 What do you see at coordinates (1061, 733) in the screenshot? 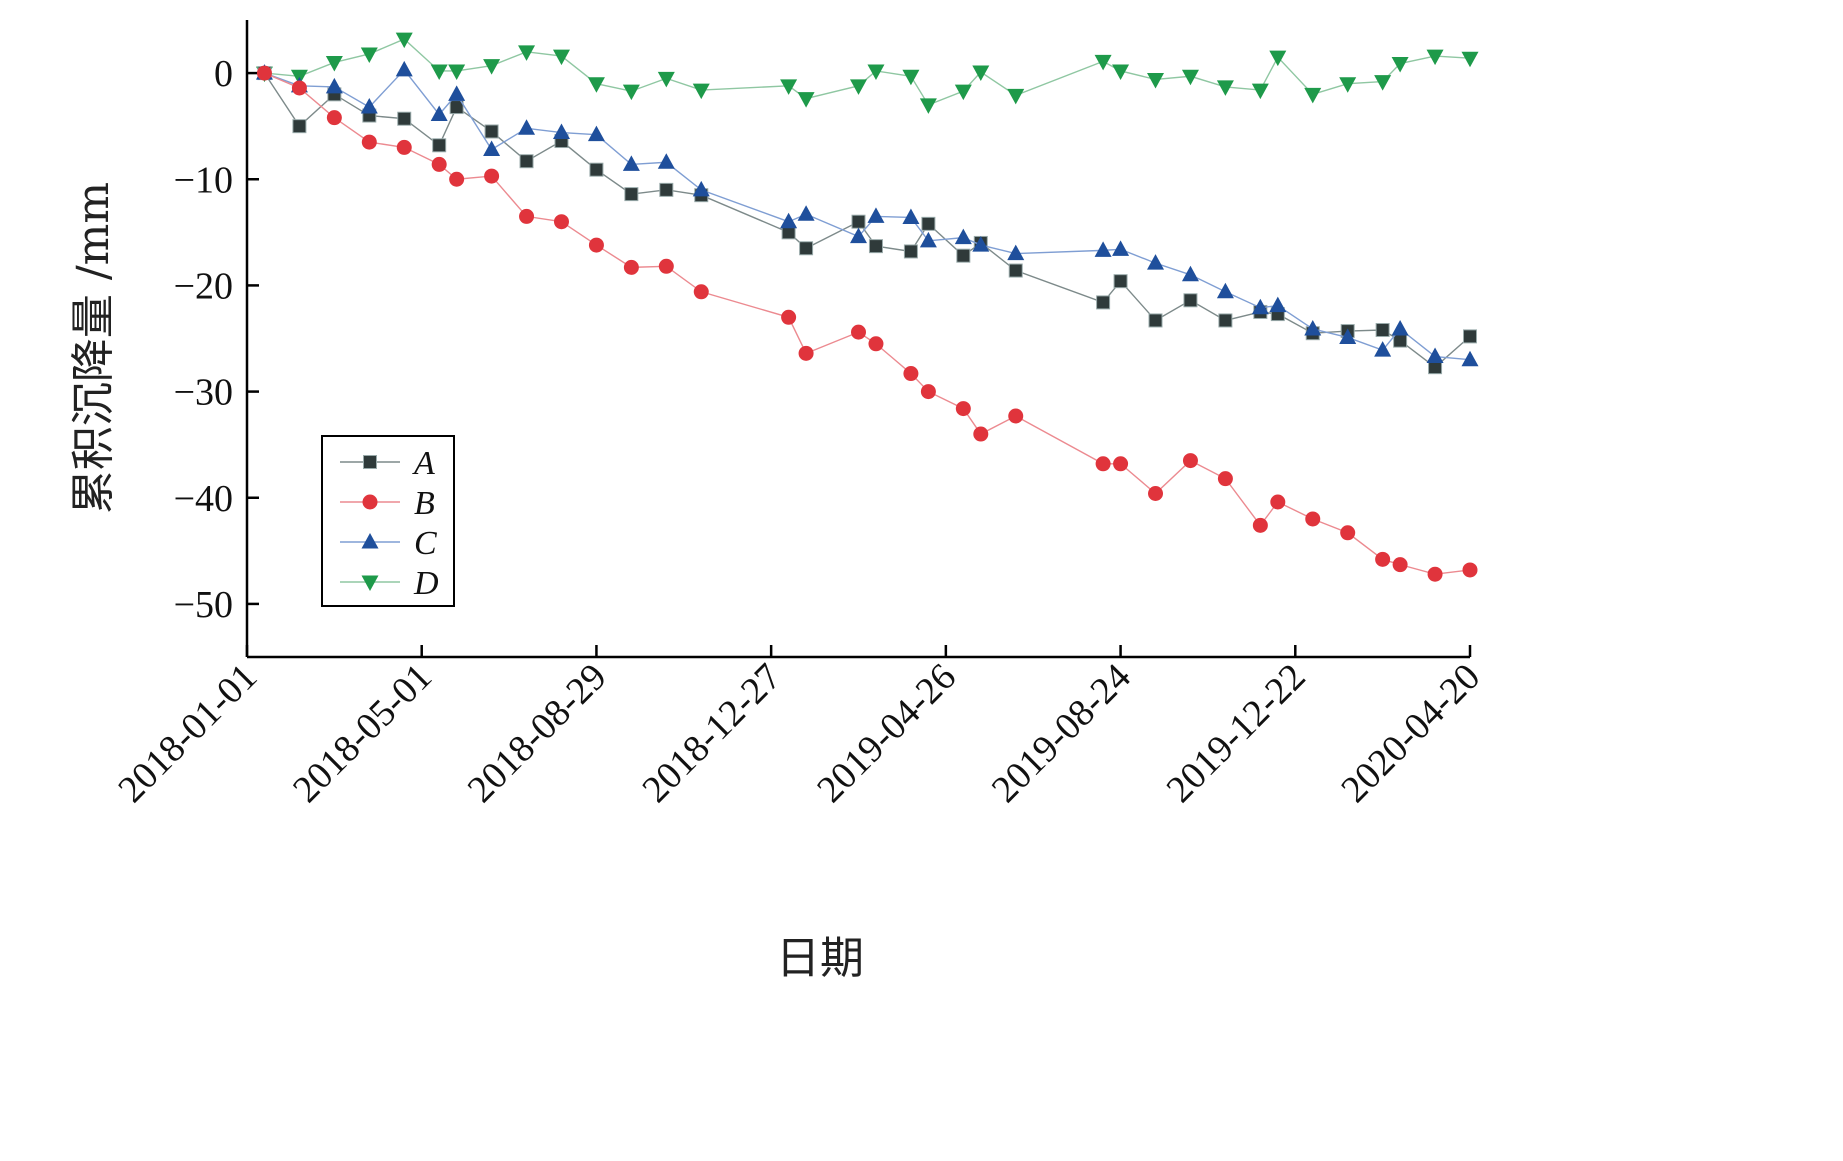
I see `x-tick-label: 2019-08-24` at bounding box center [1061, 733].